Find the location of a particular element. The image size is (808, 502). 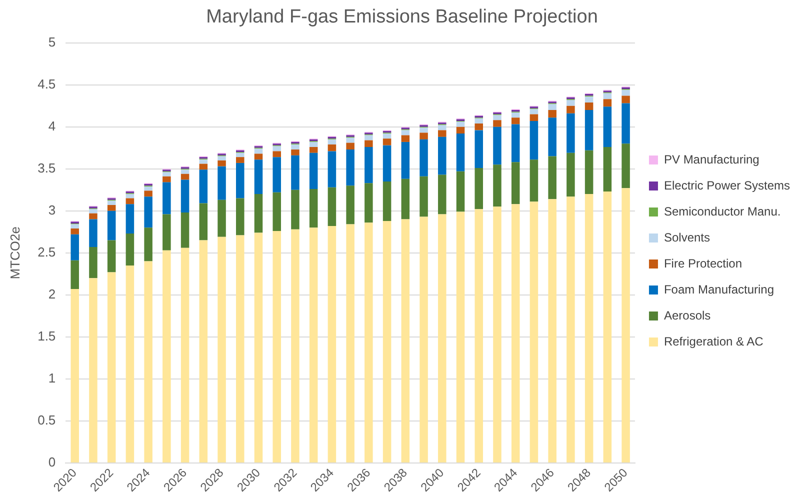

legend-label: Refrigeration & AC is located at coordinates (714, 341).